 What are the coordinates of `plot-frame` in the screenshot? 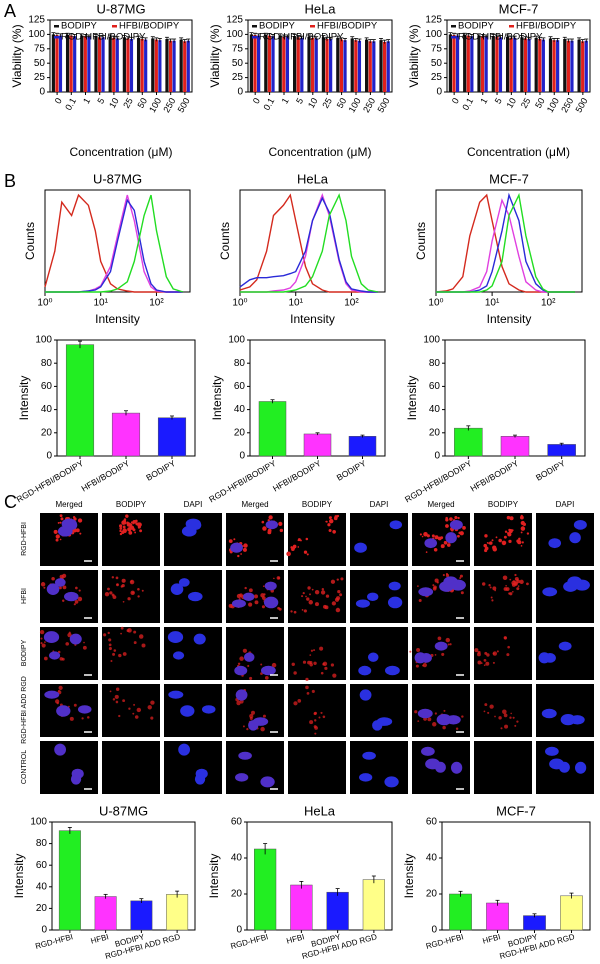 It's located at (121, 56).